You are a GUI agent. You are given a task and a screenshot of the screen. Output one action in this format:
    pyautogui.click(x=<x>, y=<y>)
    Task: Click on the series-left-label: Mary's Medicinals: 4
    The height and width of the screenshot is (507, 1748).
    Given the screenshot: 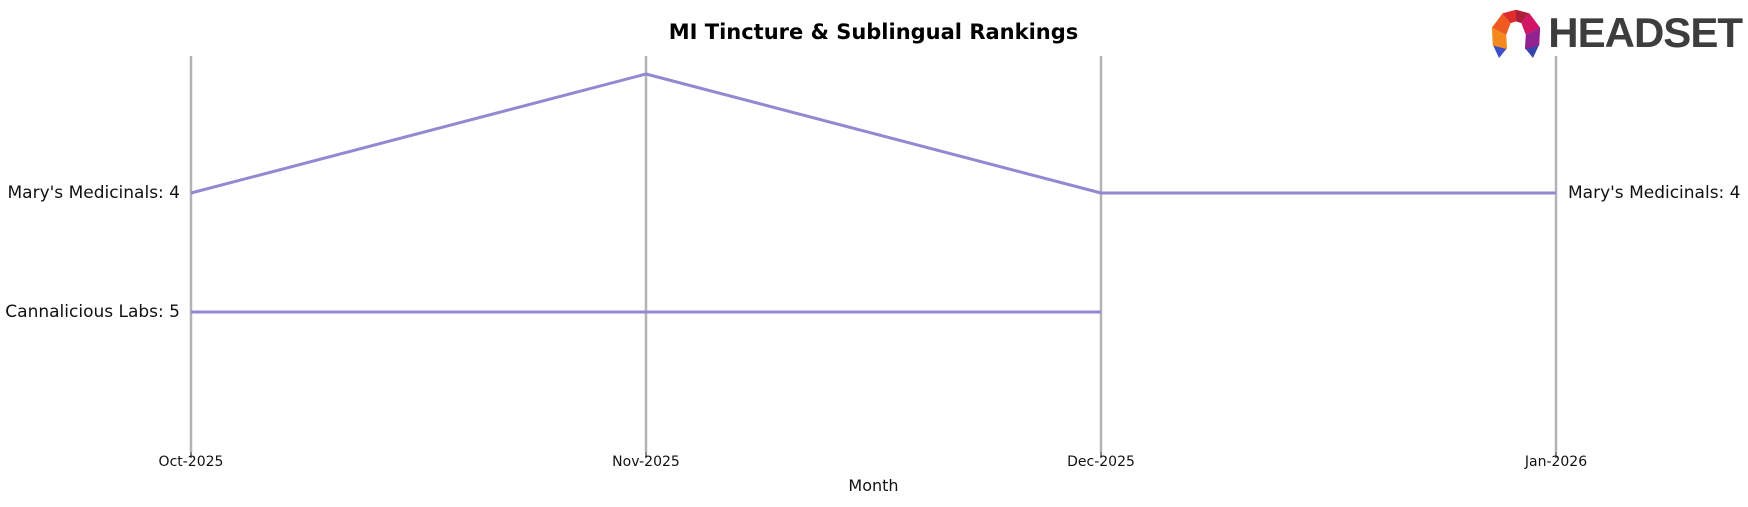 What is the action you would take?
    pyautogui.click(x=94, y=193)
    